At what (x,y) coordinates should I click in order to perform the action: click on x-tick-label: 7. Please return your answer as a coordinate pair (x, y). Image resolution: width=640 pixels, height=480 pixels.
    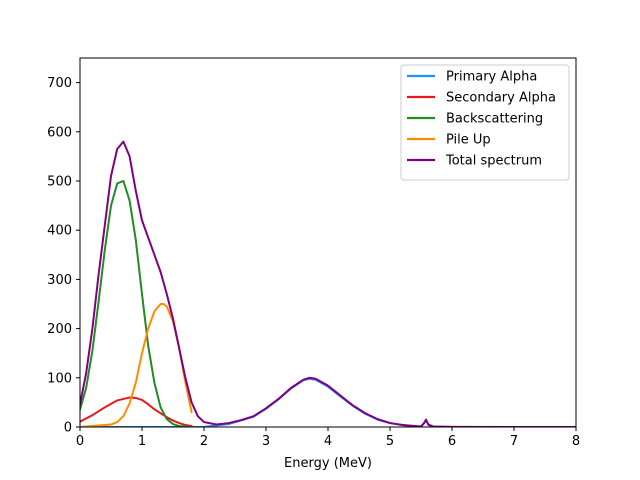
    Looking at the image, I should click on (514, 441).